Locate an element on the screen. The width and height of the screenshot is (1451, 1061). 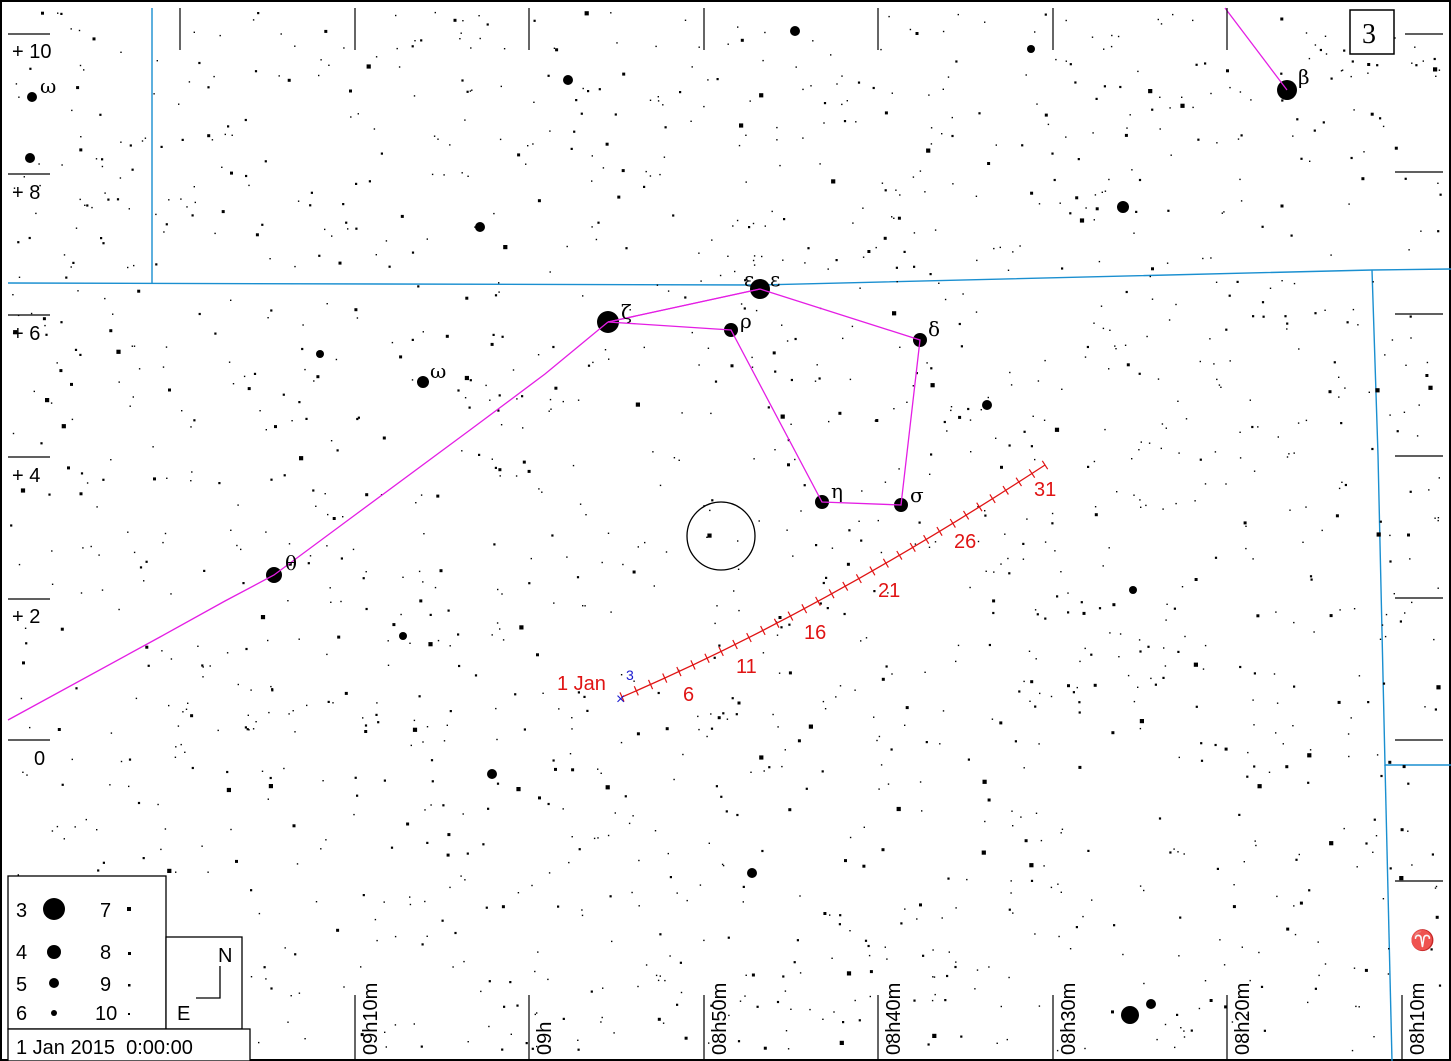
track-tick is located at coordinates (818, 601).